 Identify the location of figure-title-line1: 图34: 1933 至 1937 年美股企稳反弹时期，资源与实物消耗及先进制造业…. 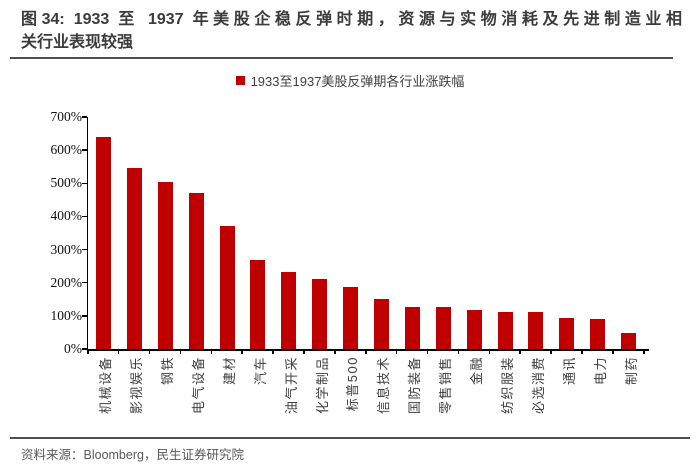
(351, 19).